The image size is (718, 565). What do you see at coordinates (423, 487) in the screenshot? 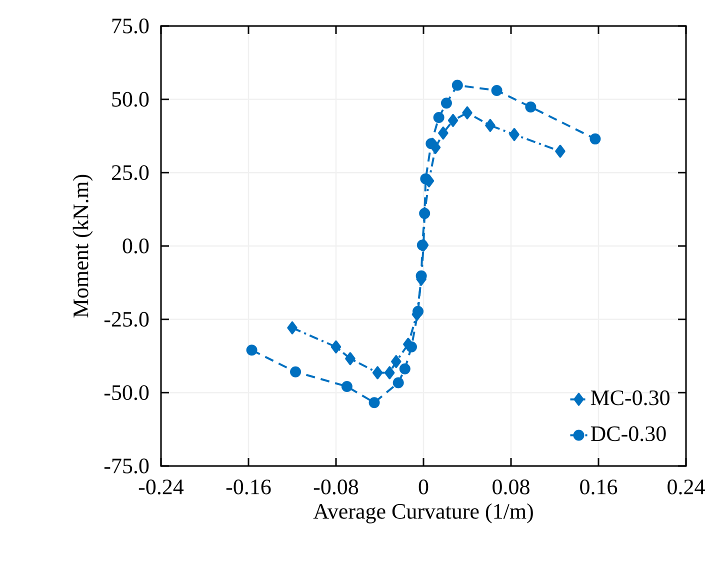
I see `x-tick-label: 0` at bounding box center [423, 487].